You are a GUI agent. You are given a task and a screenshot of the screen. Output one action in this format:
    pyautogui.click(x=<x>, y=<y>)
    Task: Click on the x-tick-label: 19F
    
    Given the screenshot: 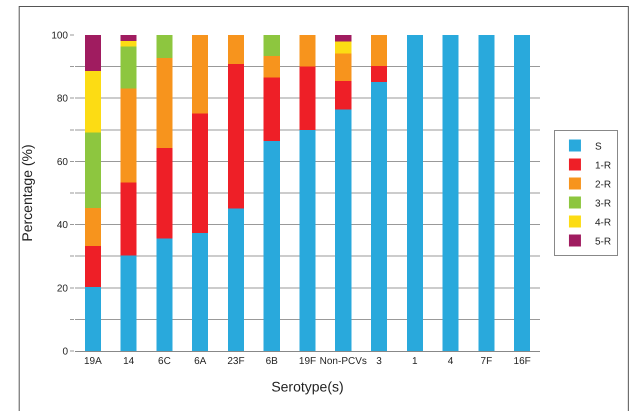 What is the action you would take?
    pyautogui.click(x=307, y=361)
    